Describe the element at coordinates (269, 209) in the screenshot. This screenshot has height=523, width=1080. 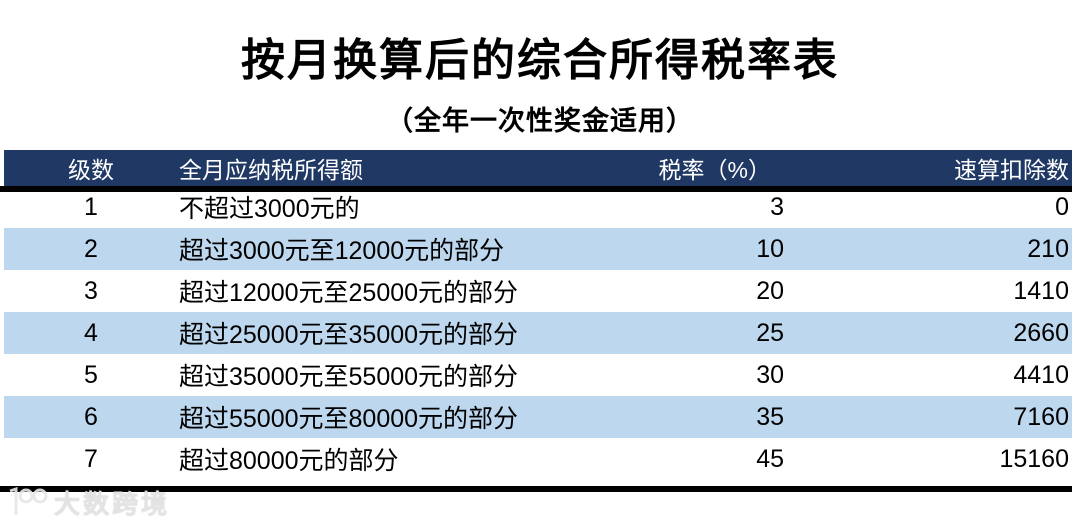
I see `cell-income: 不超过3000元的` at that location.